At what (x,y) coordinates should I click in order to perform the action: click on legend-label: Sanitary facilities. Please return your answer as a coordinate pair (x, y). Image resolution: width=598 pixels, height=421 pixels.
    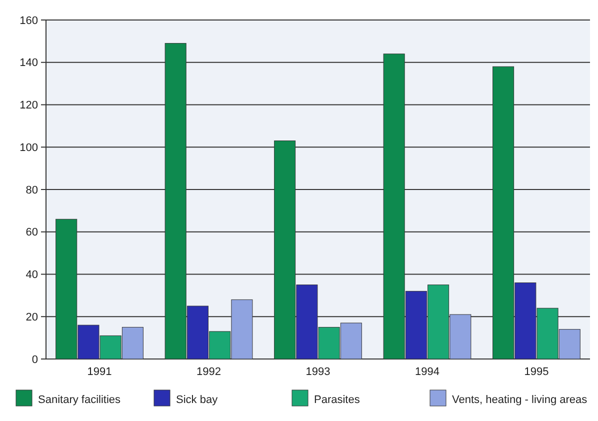
    Looking at the image, I should click on (80, 400).